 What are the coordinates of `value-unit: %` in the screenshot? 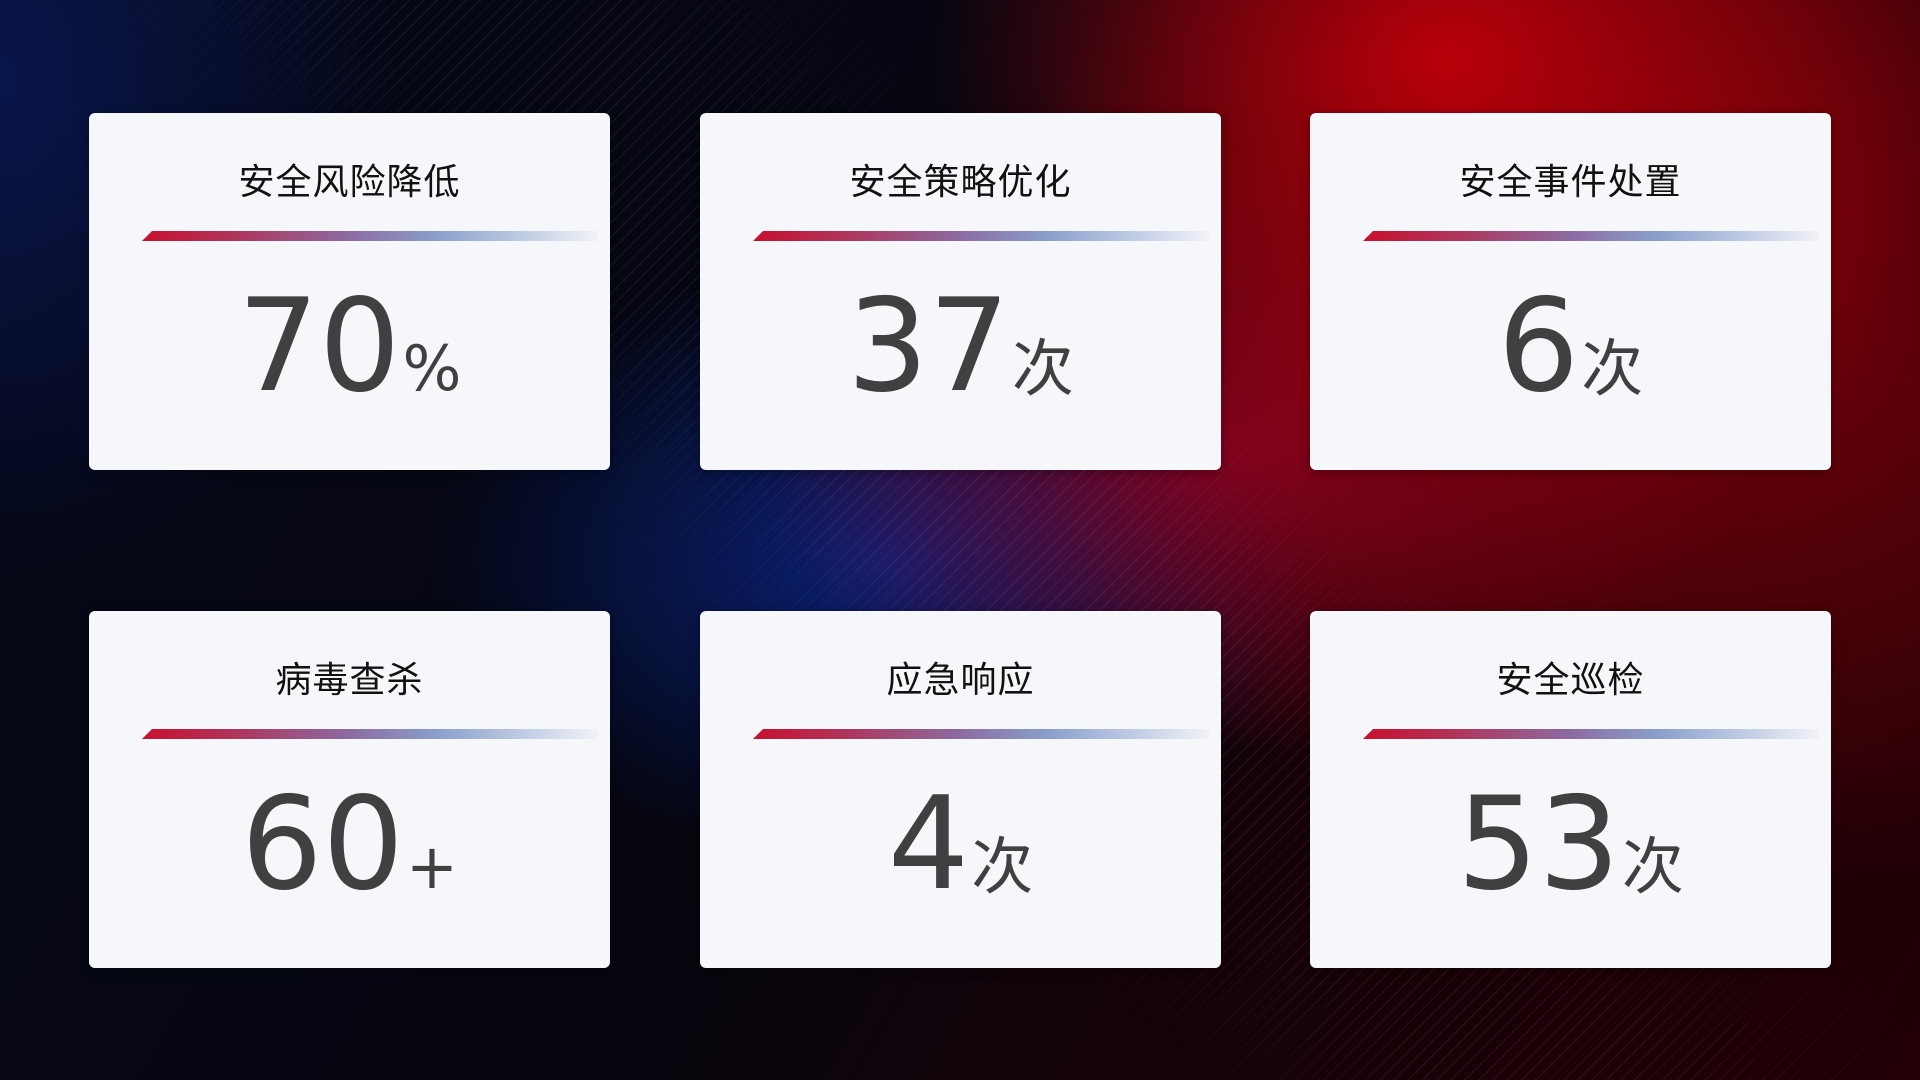 It's located at (432, 368).